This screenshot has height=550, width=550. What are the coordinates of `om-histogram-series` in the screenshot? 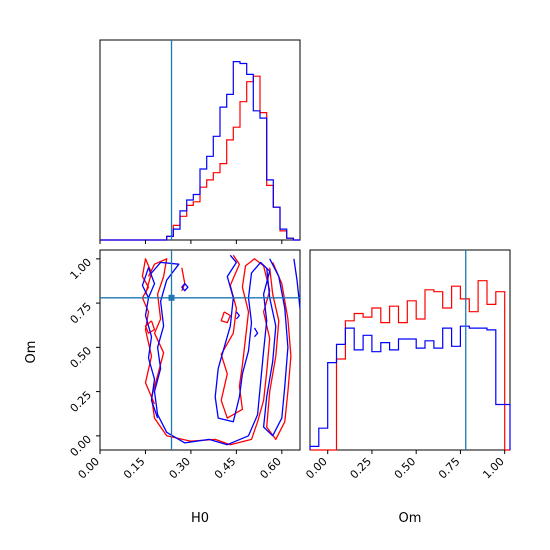 It's located at (410, 365).